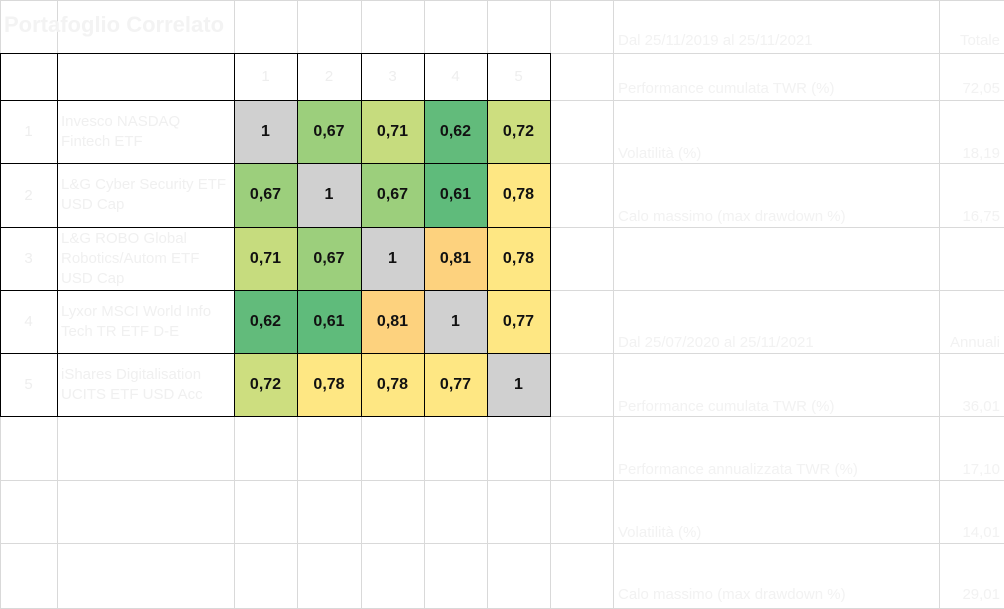  Describe the element at coordinates (455, 76) in the screenshot. I see `column-header: 4` at that location.